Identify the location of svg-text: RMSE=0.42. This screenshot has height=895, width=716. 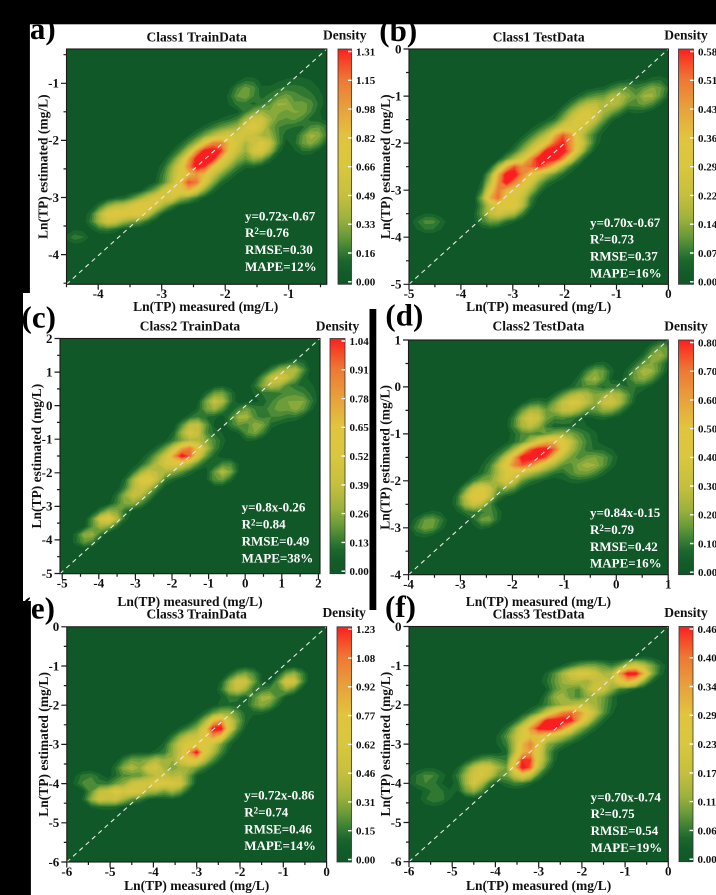
(624, 546).